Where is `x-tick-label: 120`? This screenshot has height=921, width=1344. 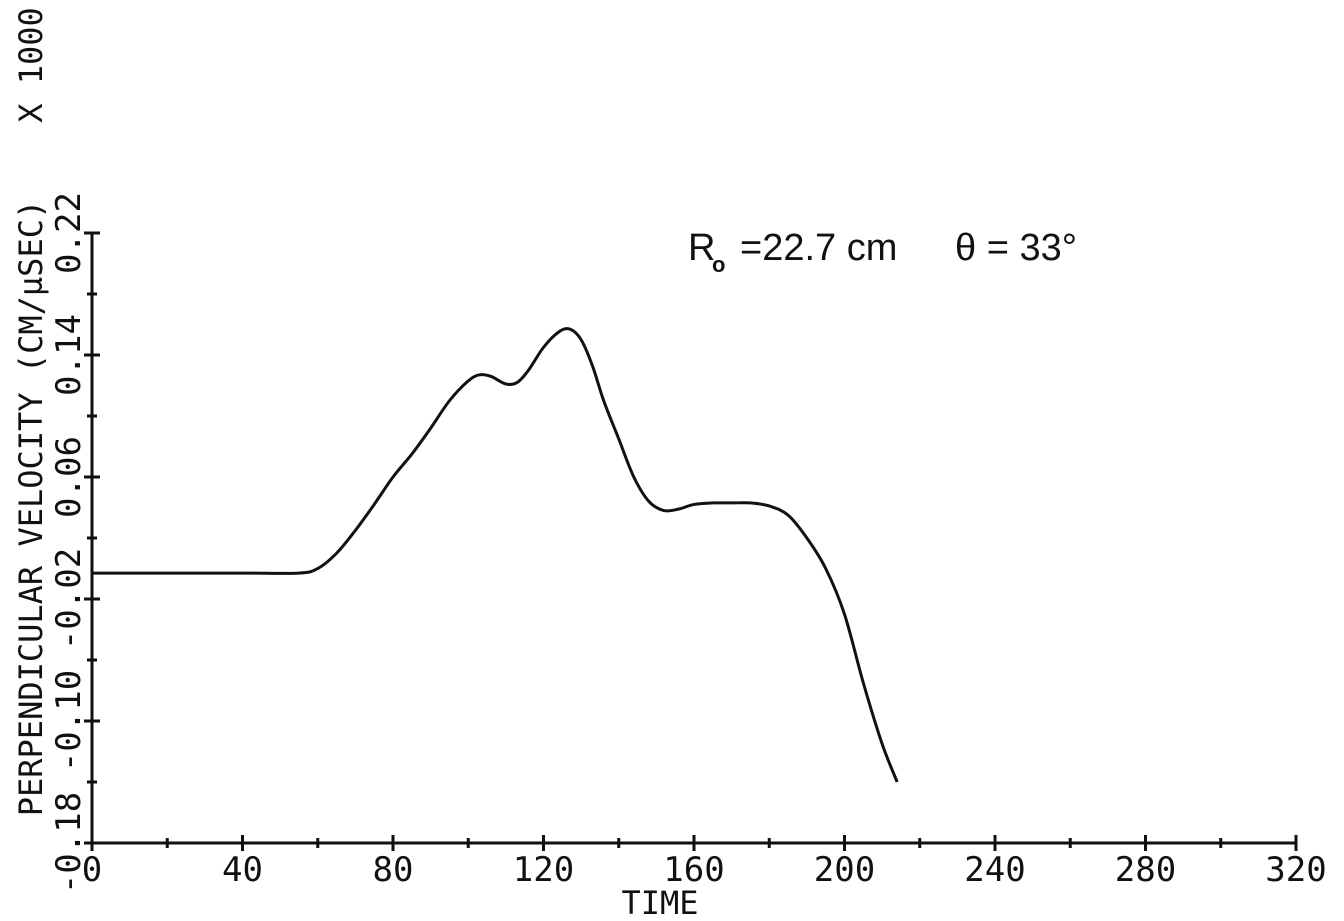 x-tick-label: 120 is located at coordinates (543, 870).